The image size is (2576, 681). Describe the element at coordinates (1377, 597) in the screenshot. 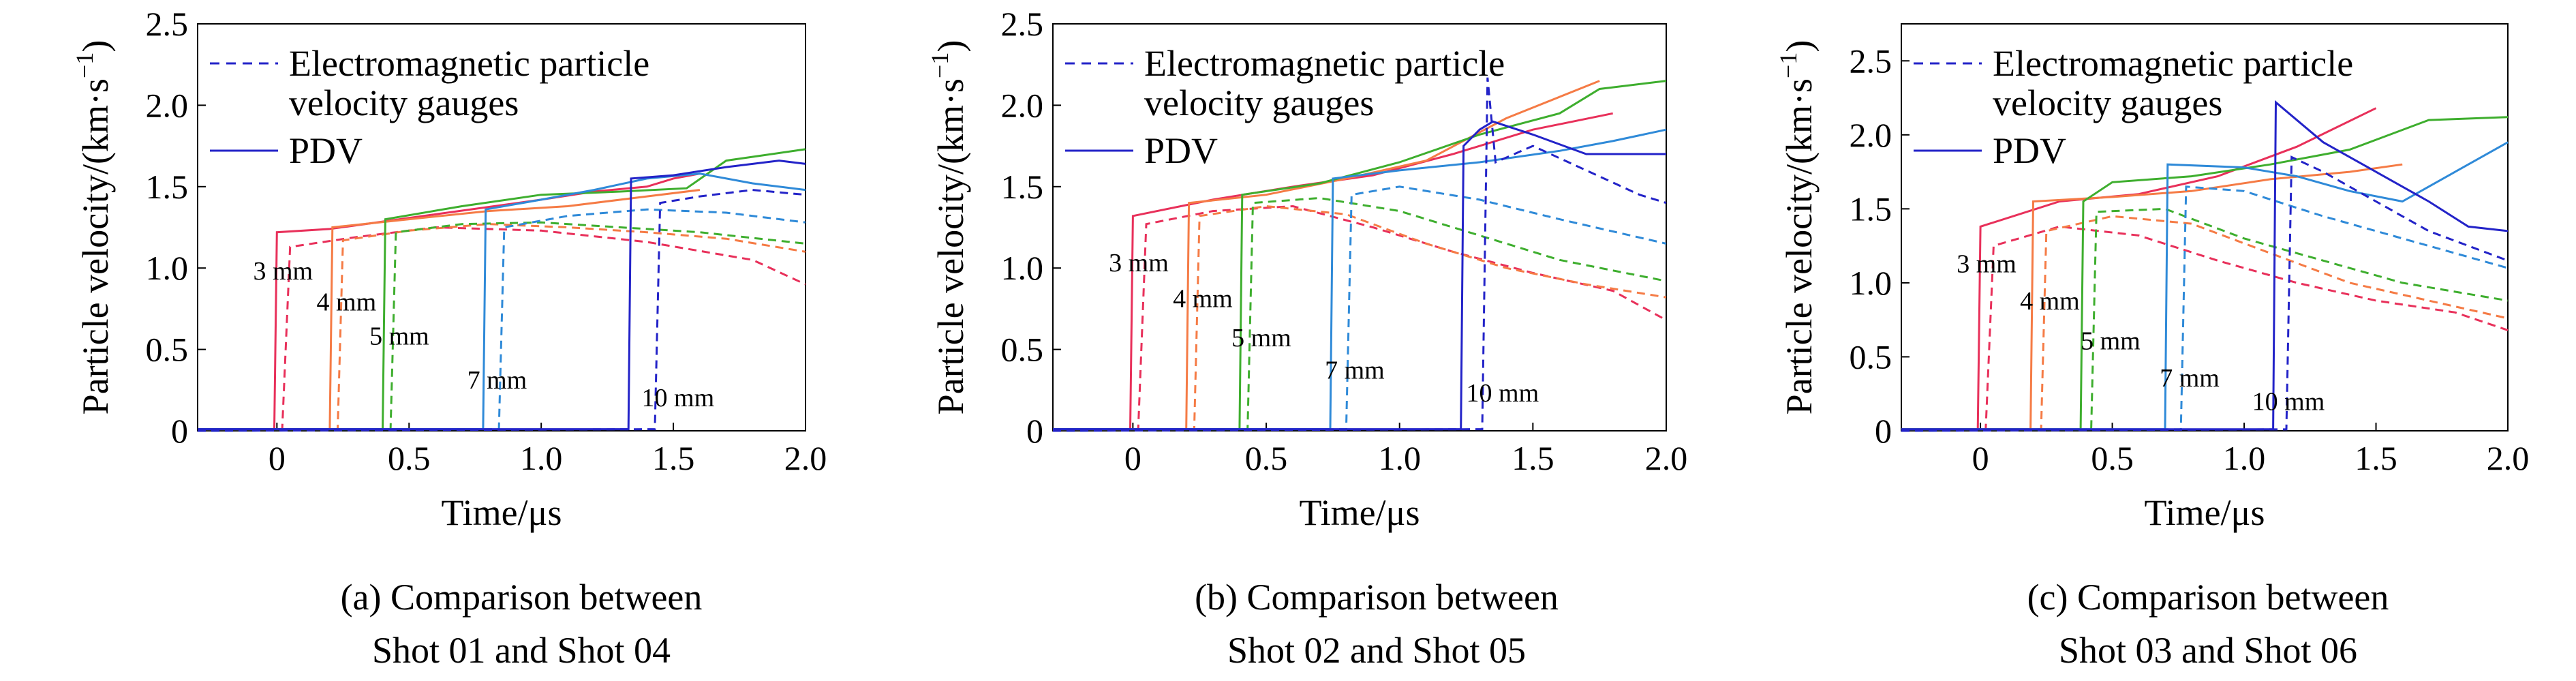

I see `caption-line-1: (b) Comparison between` at that location.